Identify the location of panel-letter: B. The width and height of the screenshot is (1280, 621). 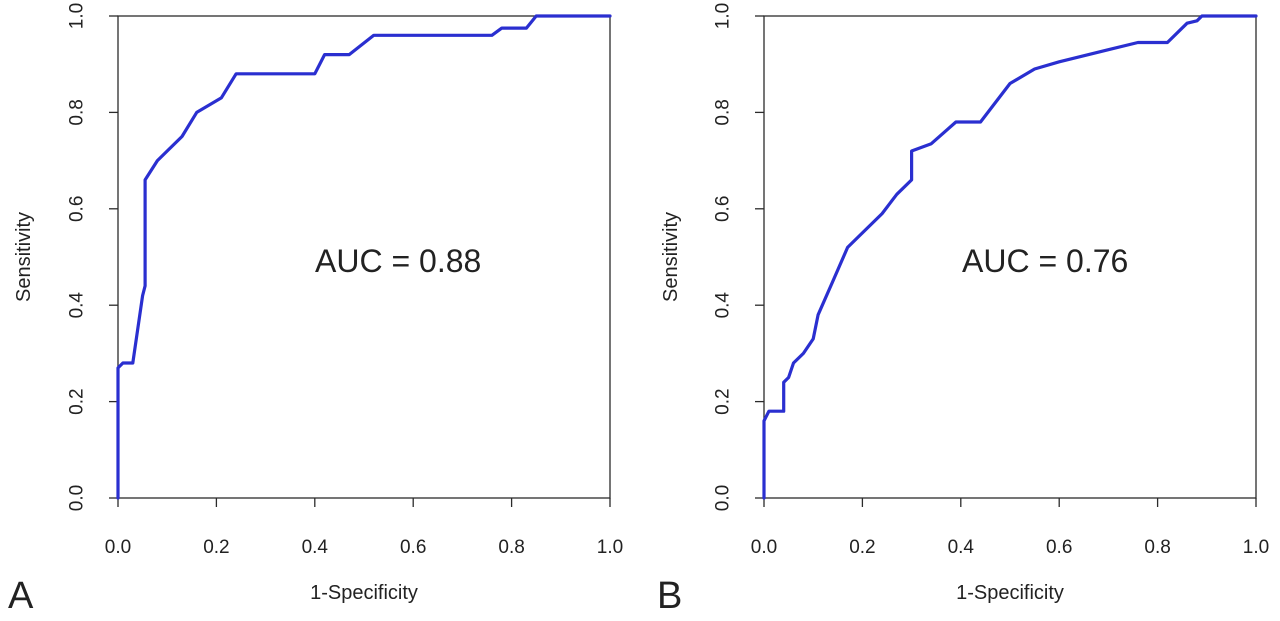
(669, 595).